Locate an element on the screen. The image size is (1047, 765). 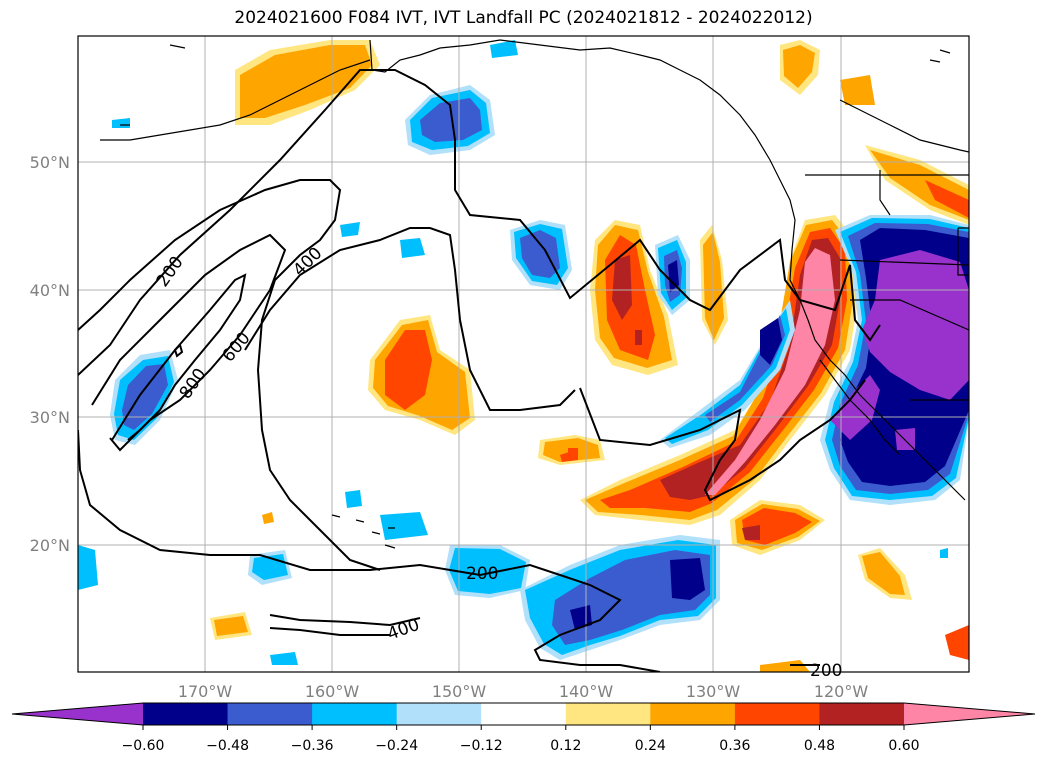
colorbar-tick-label: −0.48 is located at coordinates (227, 746).